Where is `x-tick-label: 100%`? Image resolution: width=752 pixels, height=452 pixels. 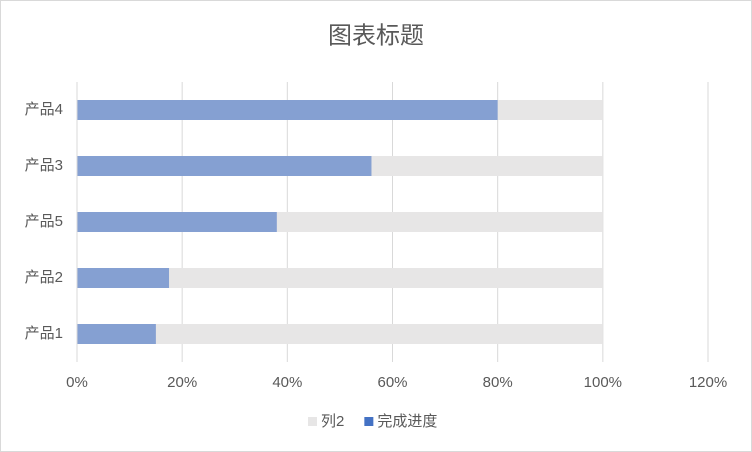 x-tick-label: 100% is located at coordinates (603, 382).